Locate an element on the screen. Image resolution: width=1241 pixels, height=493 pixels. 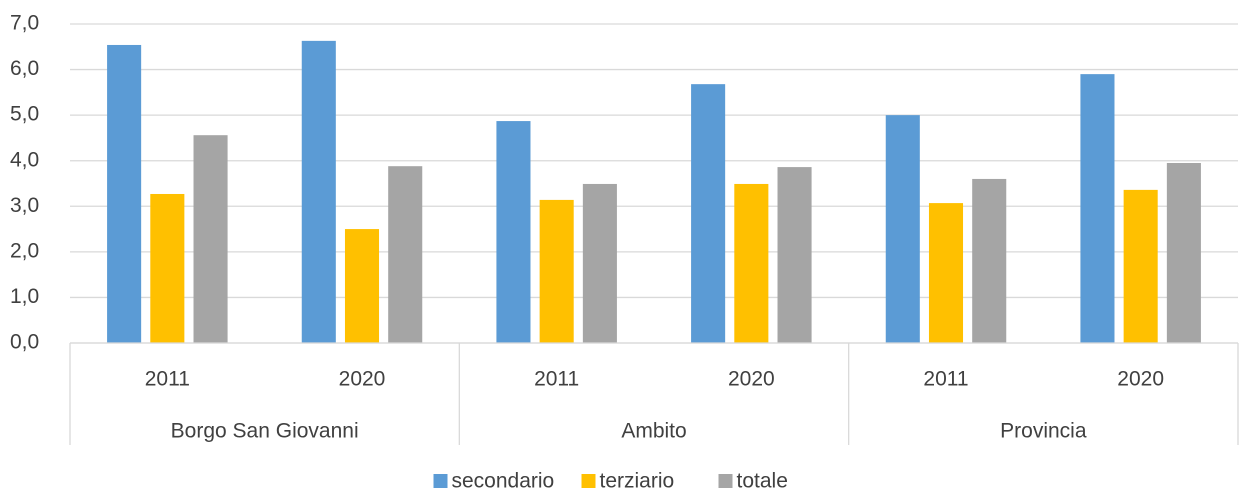
y-tick-label: 6,0 is located at coordinates (24, 68).